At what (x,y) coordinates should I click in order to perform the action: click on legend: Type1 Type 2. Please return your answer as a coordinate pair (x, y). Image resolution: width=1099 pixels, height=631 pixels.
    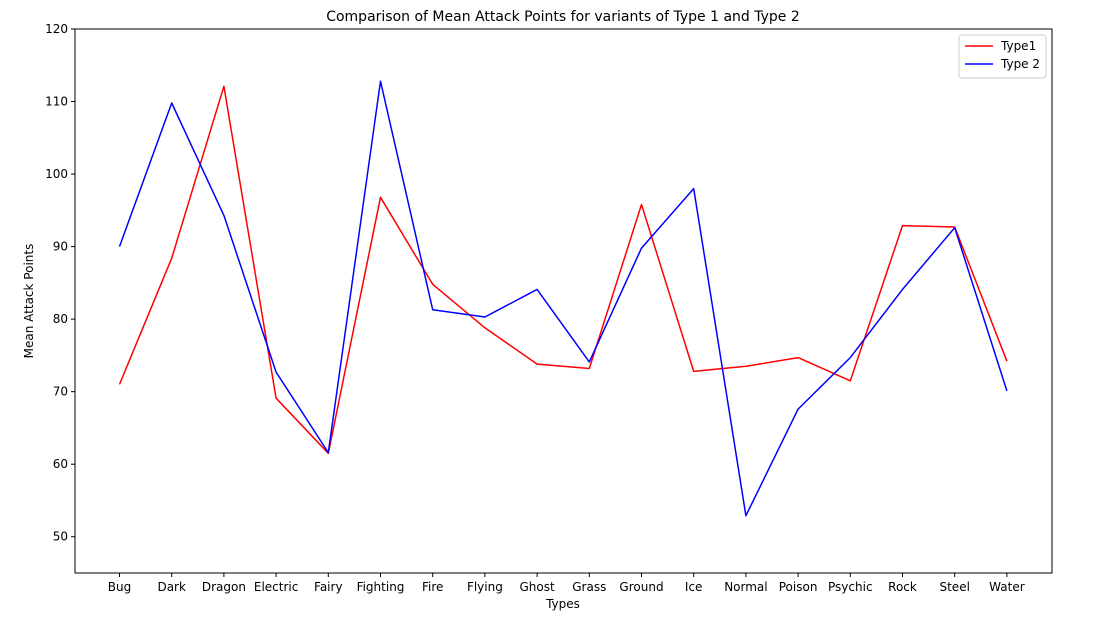
    Looking at the image, I should click on (1002, 56).